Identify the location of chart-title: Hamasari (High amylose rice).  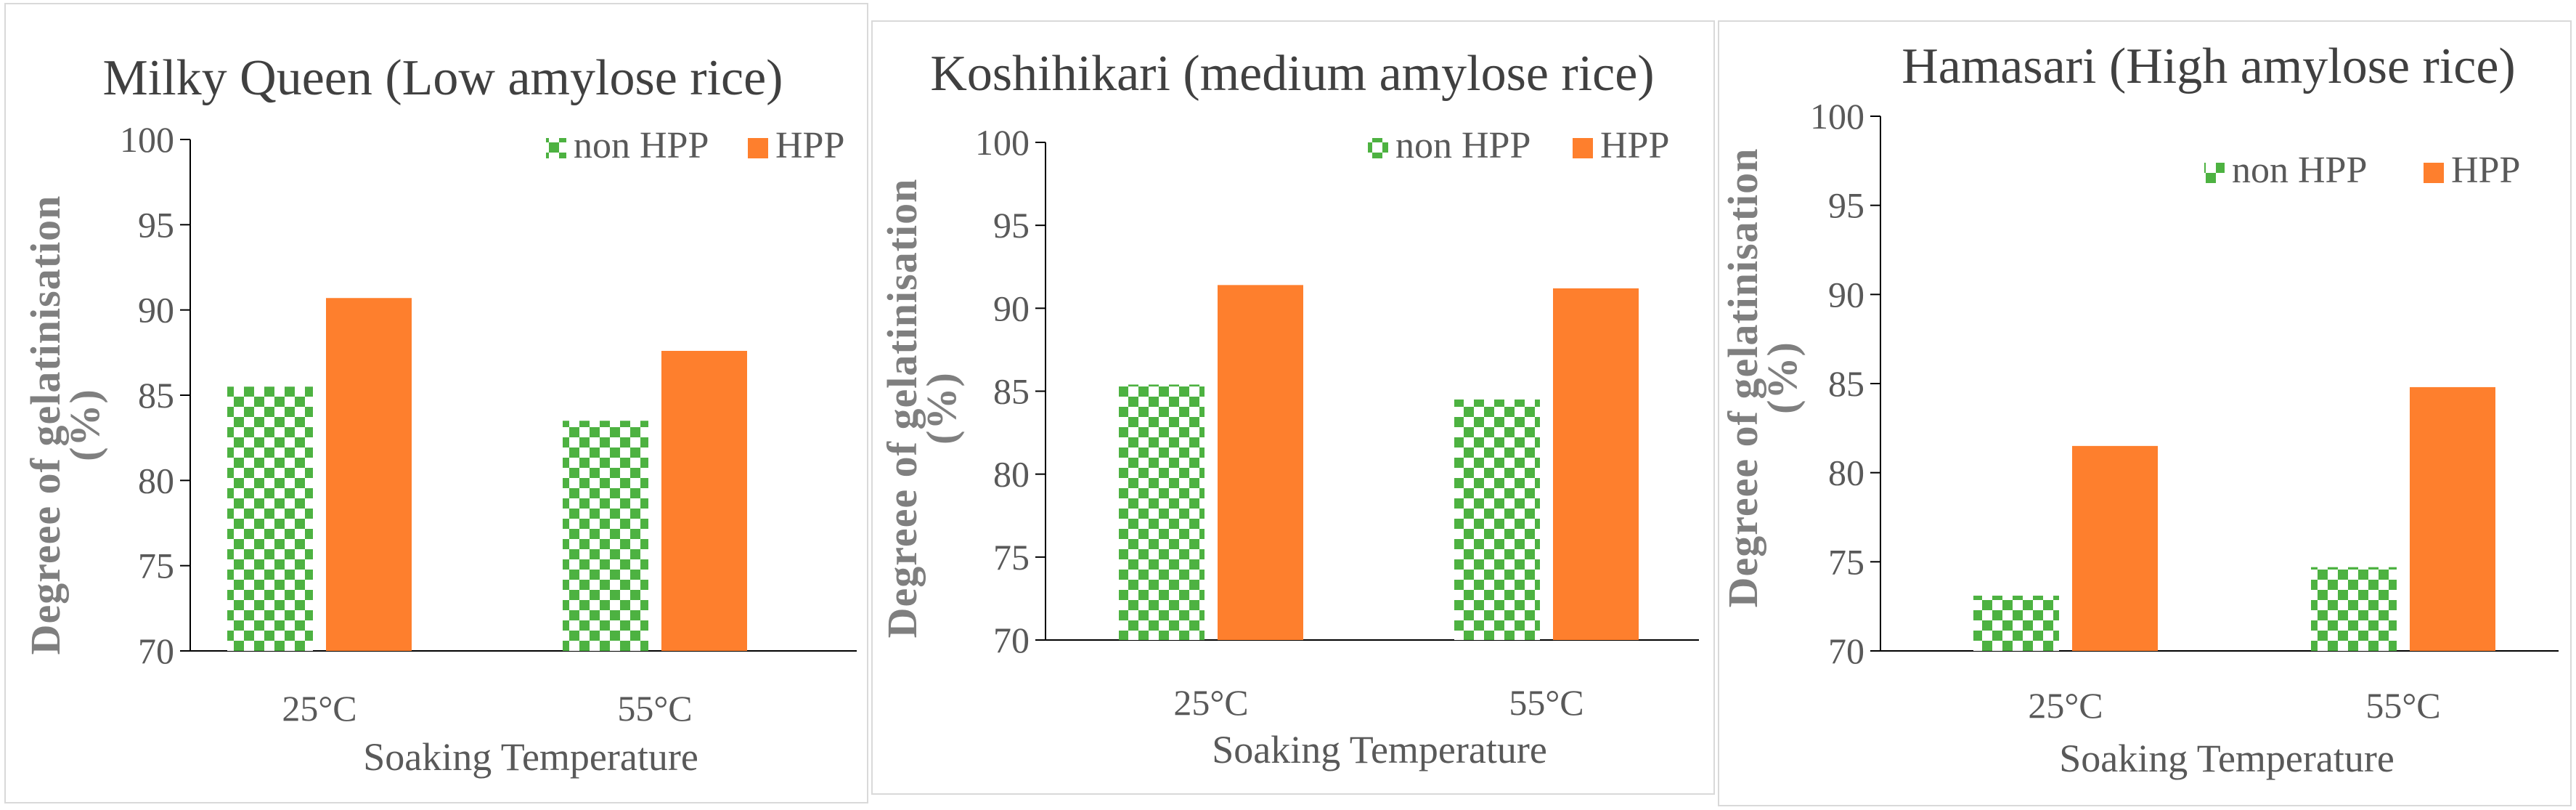
(2209, 66).